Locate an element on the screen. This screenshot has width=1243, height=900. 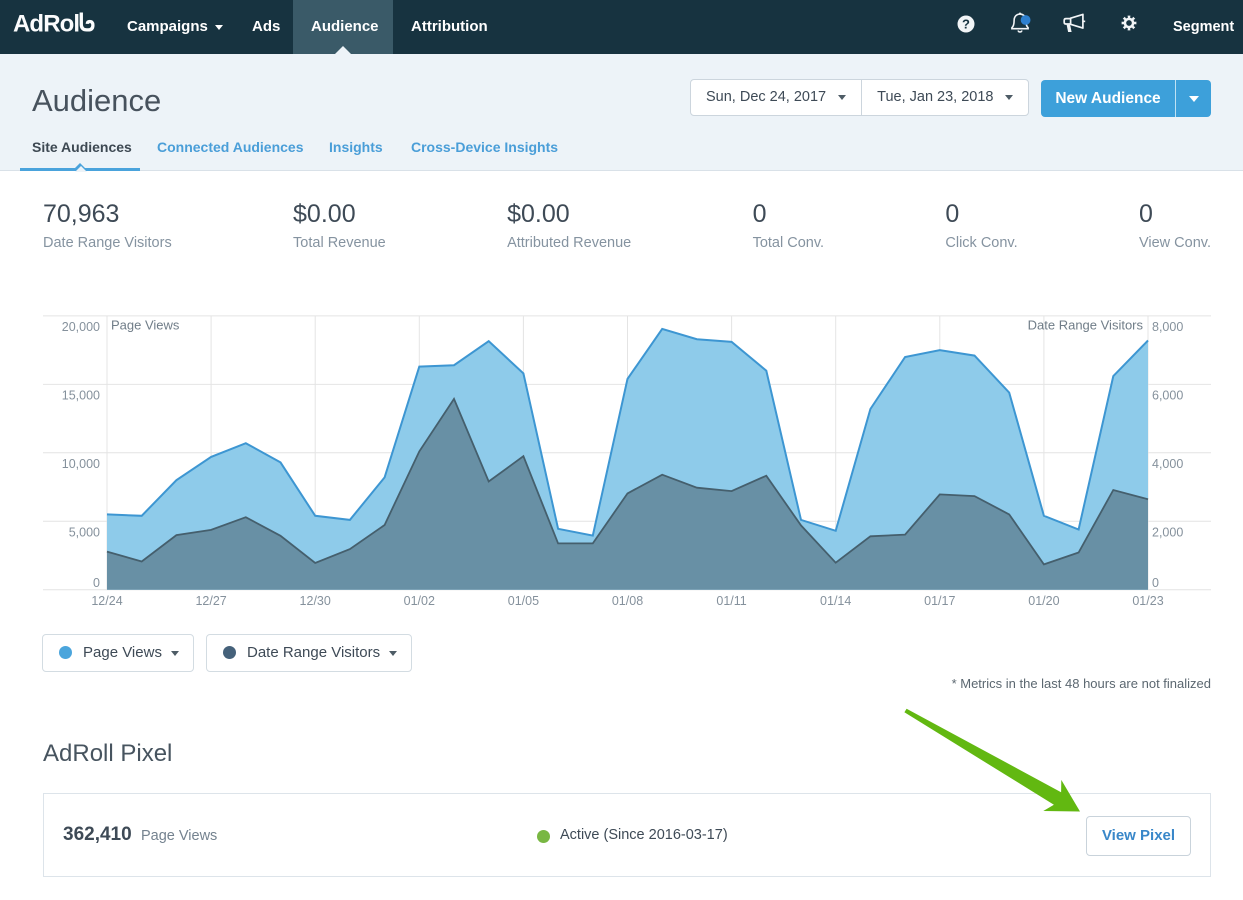
svg-text: 10,000 is located at coordinates (81, 464).